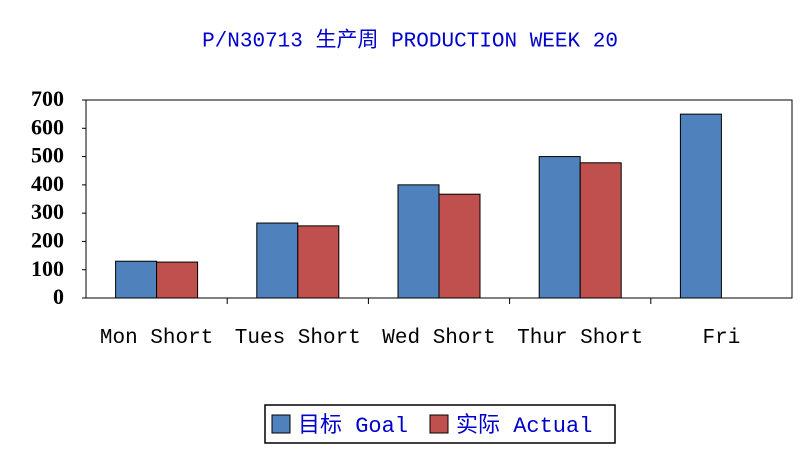 The image size is (810, 455). Describe the element at coordinates (439, 338) in the screenshot. I see `x-tick-label: Wed Short` at that location.